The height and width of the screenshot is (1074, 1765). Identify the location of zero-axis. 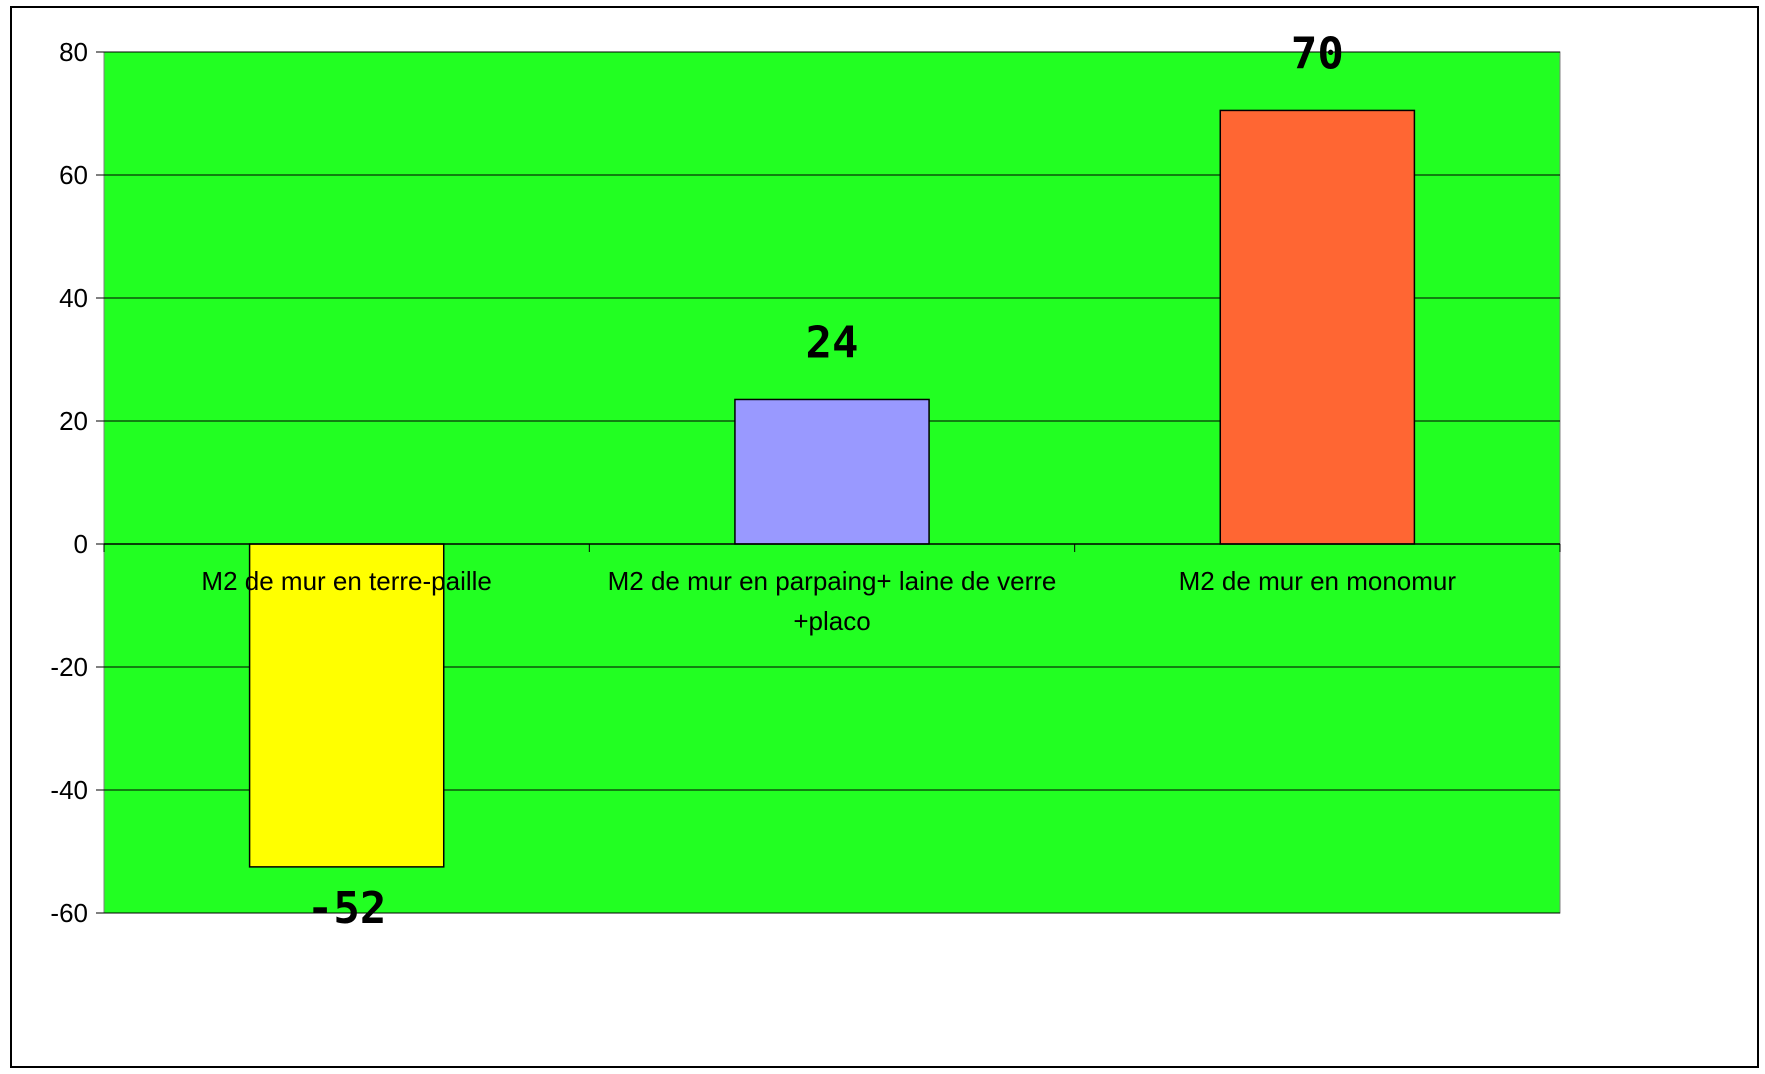
(832, 547).